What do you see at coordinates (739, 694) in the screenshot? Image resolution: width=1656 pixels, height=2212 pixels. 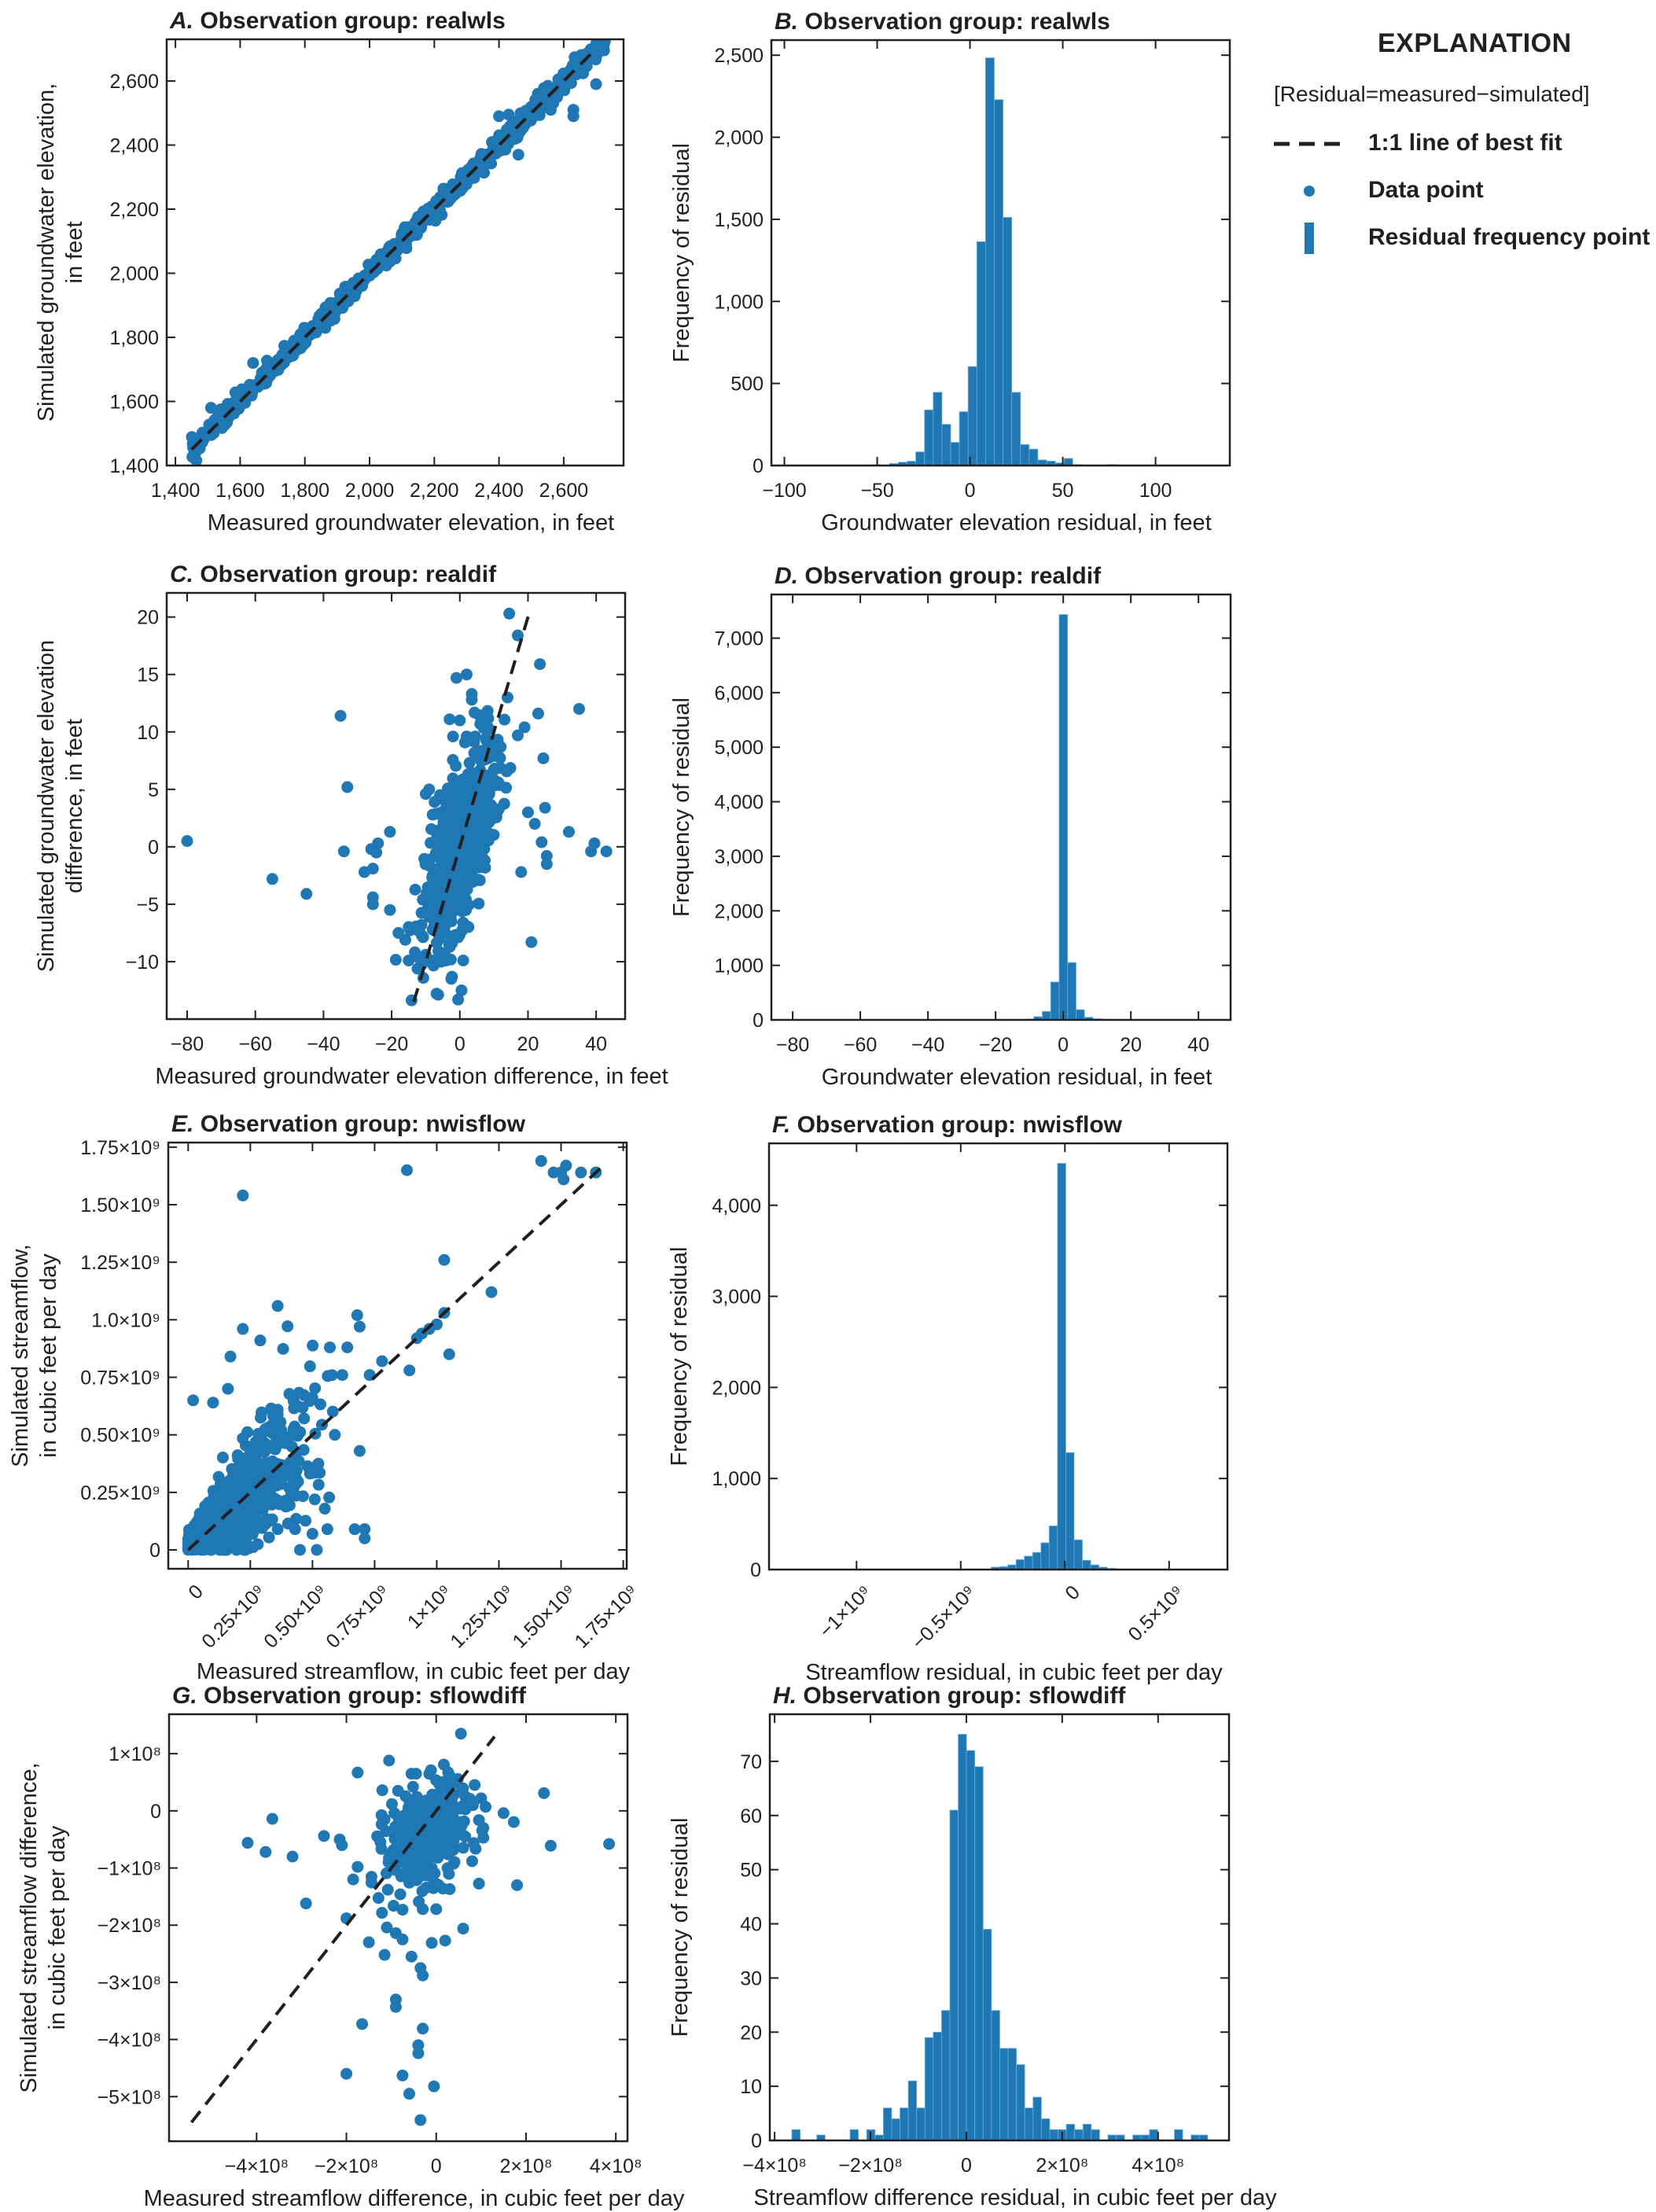 I see `y-tick-label: 6,000` at bounding box center [739, 694].